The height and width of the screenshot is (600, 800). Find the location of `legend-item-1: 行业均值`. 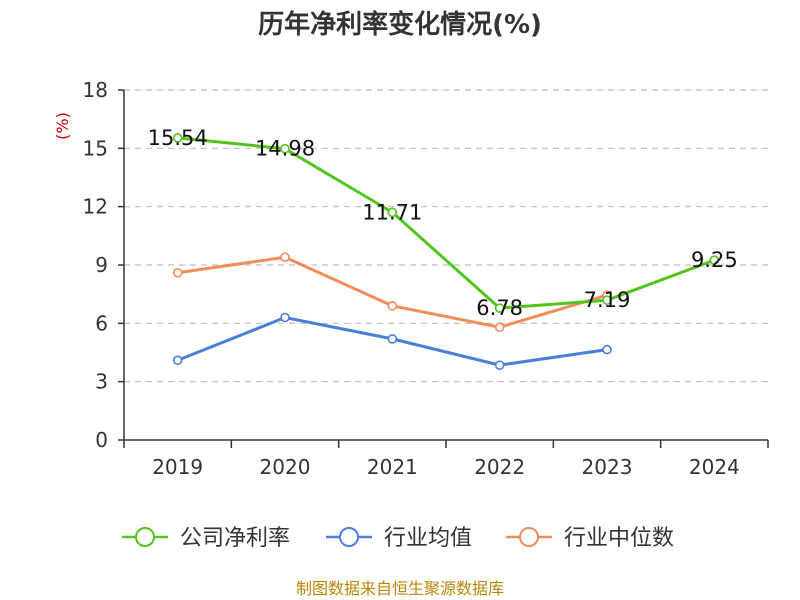

legend-item-1: 行业均值 is located at coordinates (399, 538).